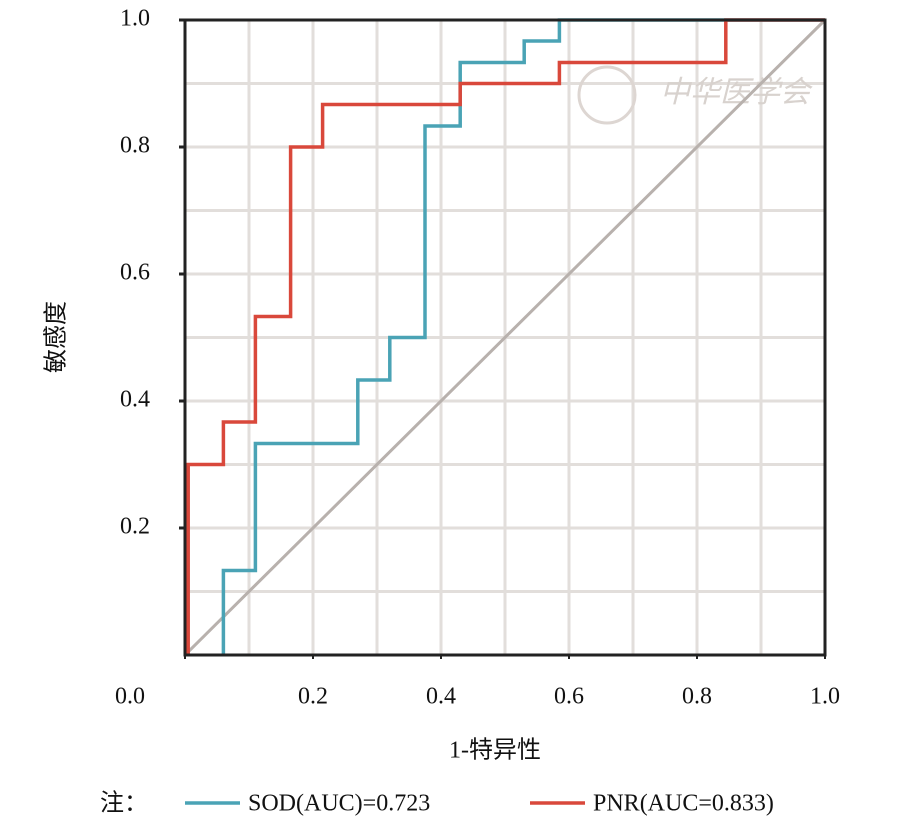 This screenshot has height=831, width=921. I want to click on legend-label: PNR(AUC=0.833), so click(683, 804).